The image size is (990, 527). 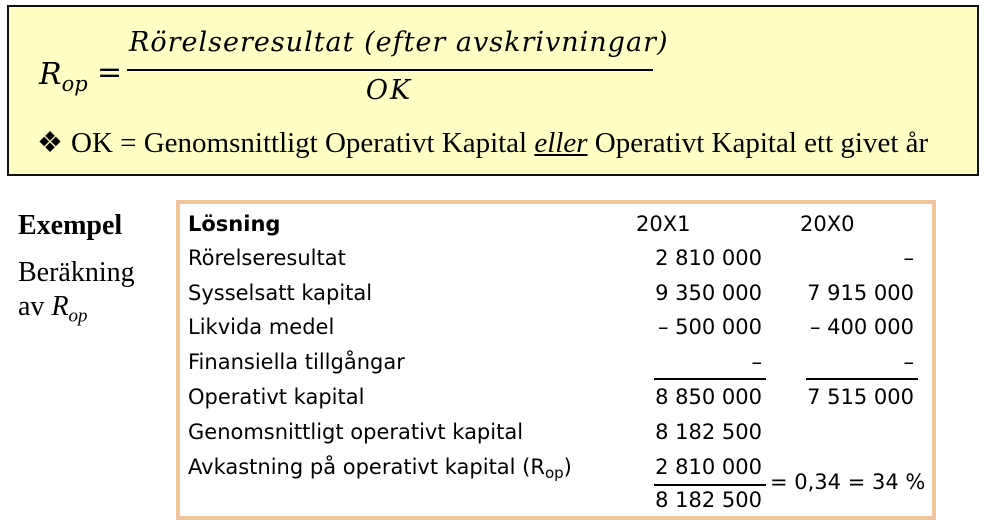 What do you see at coordinates (663, 224) in the screenshot?
I see `column-20x1: 20X1` at bounding box center [663, 224].